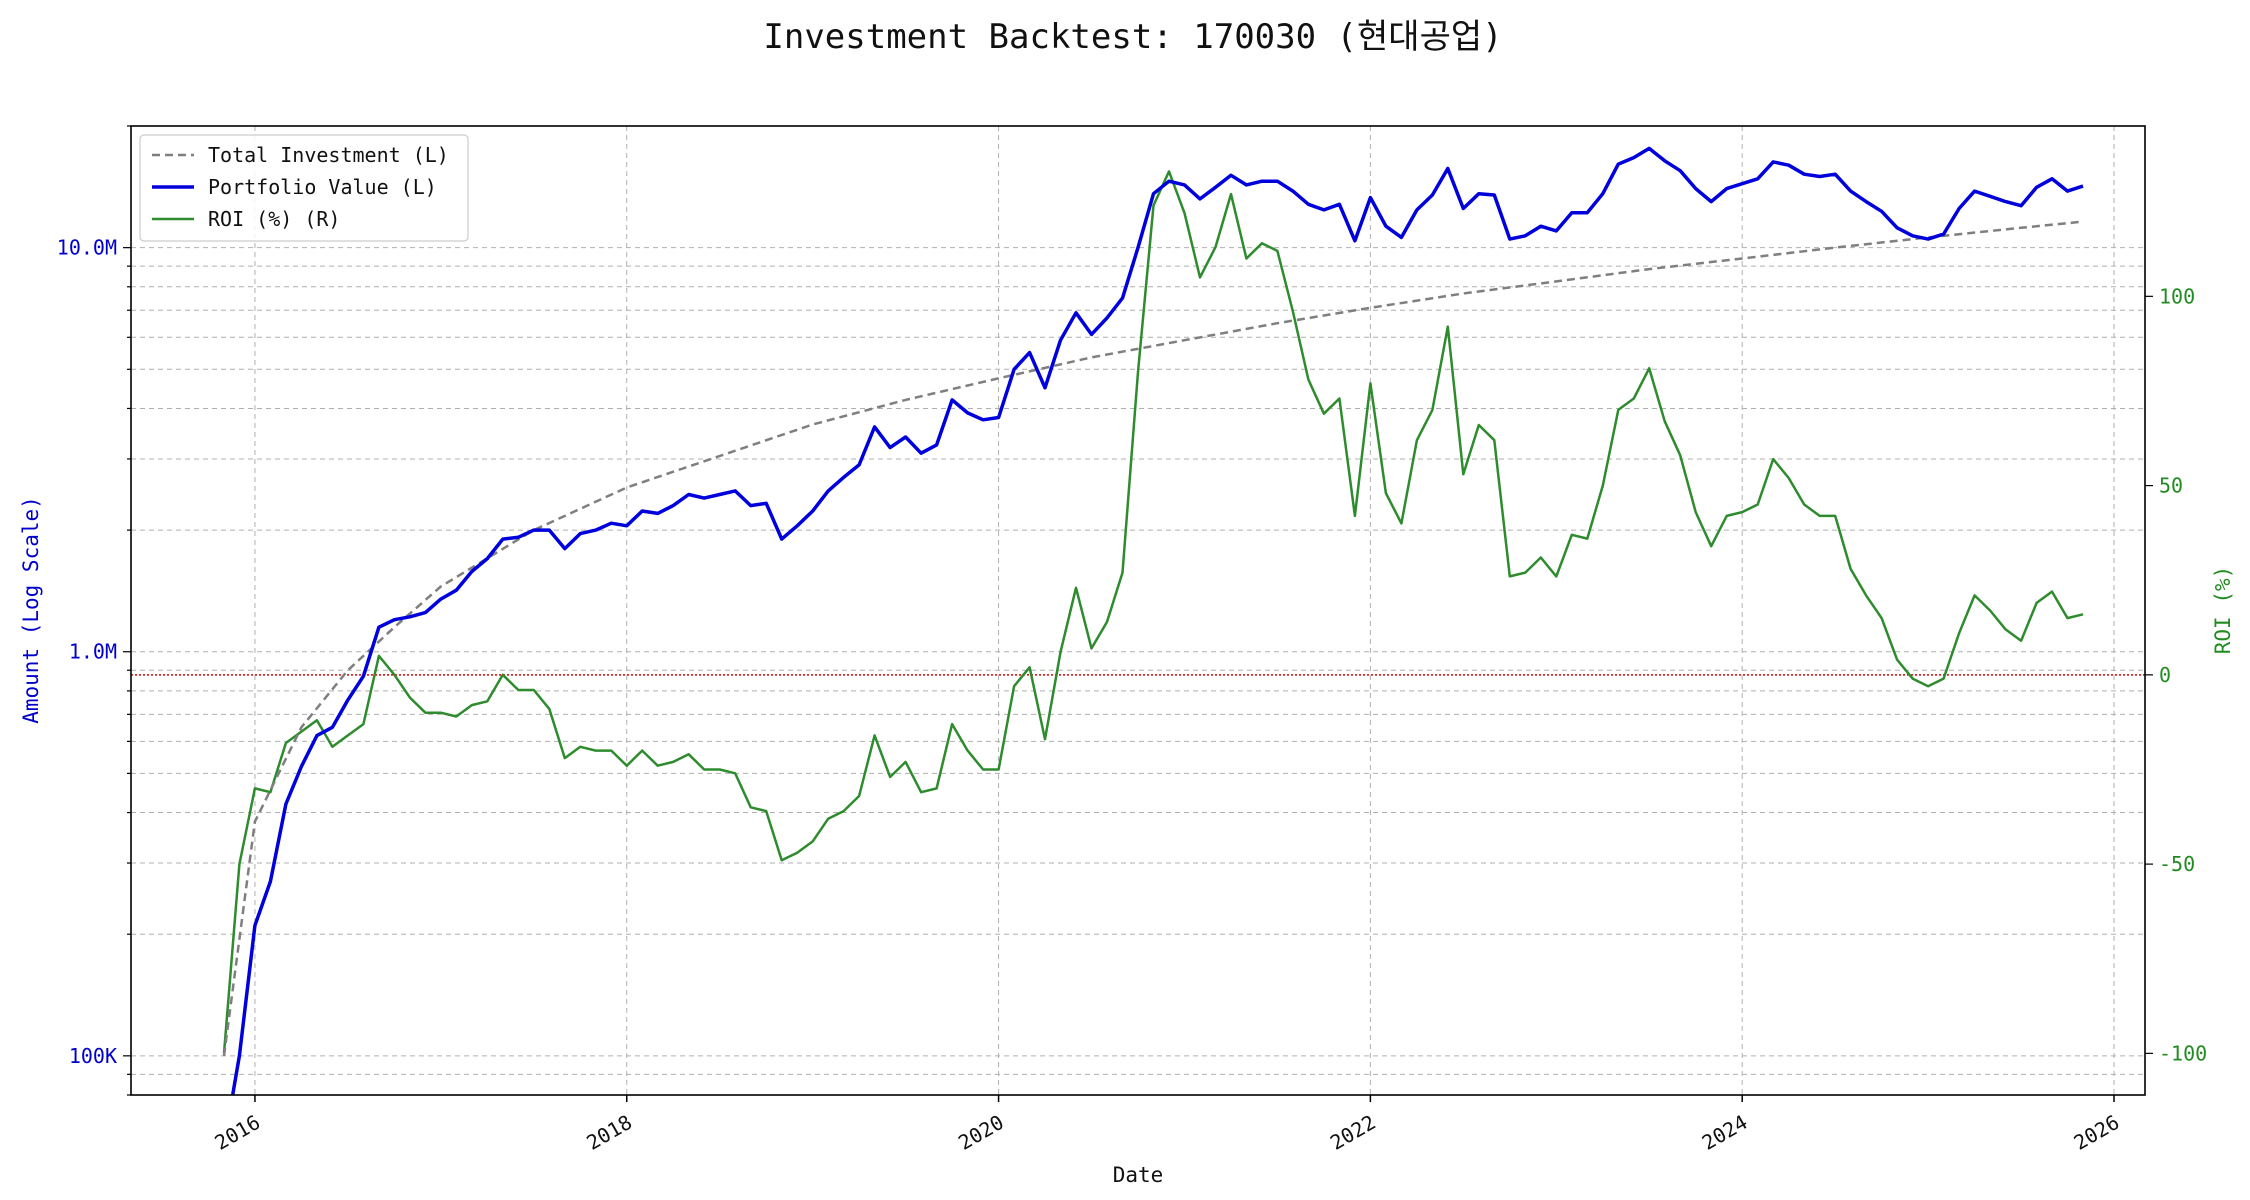  Describe the element at coordinates (1138, 1175) in the screenshot. I see `x-axis-label: Date` at that location.